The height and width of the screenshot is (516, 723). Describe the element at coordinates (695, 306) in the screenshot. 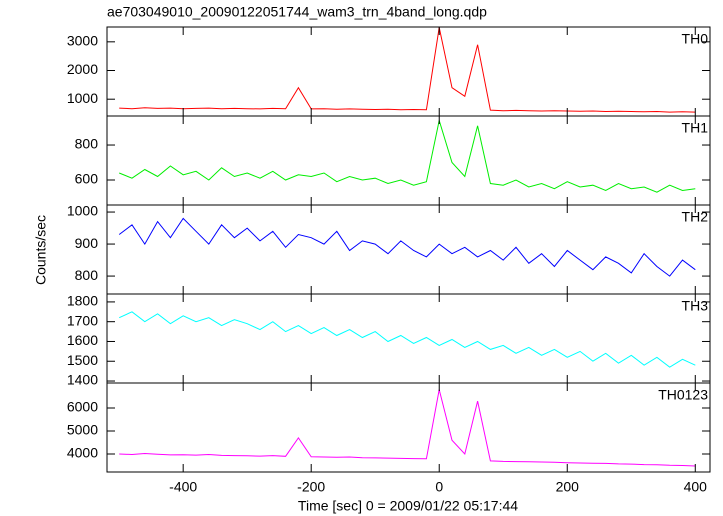

I see `panel-label: TH3` at that location.